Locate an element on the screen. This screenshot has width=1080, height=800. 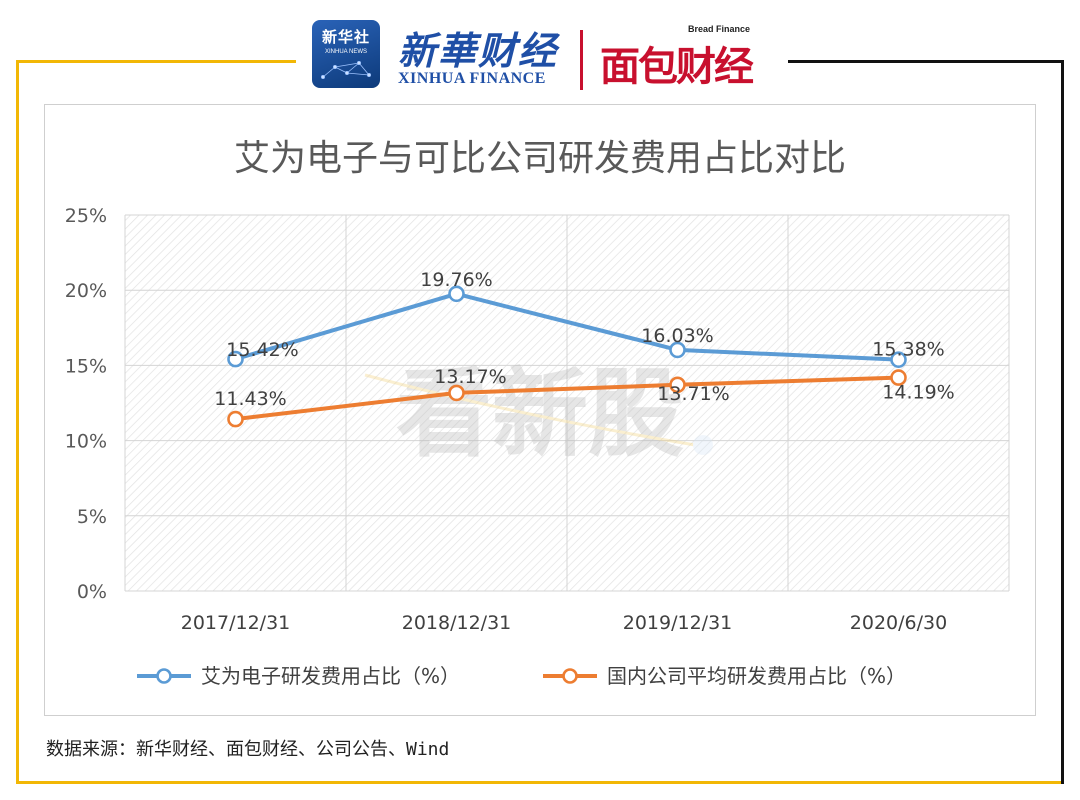
chart-title: 艾为电子与可比公司研发费用占比对比 is located at coordinates (540, 158).